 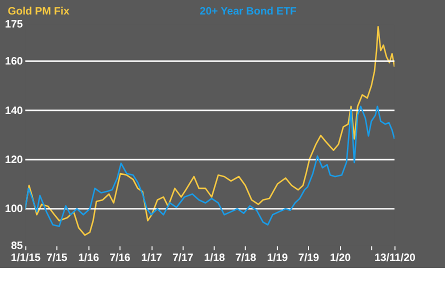 What do you see at coordinates (14, 110) in the screenshot?
I see `y-tick-label: 140` at bounding box center [14, 110].